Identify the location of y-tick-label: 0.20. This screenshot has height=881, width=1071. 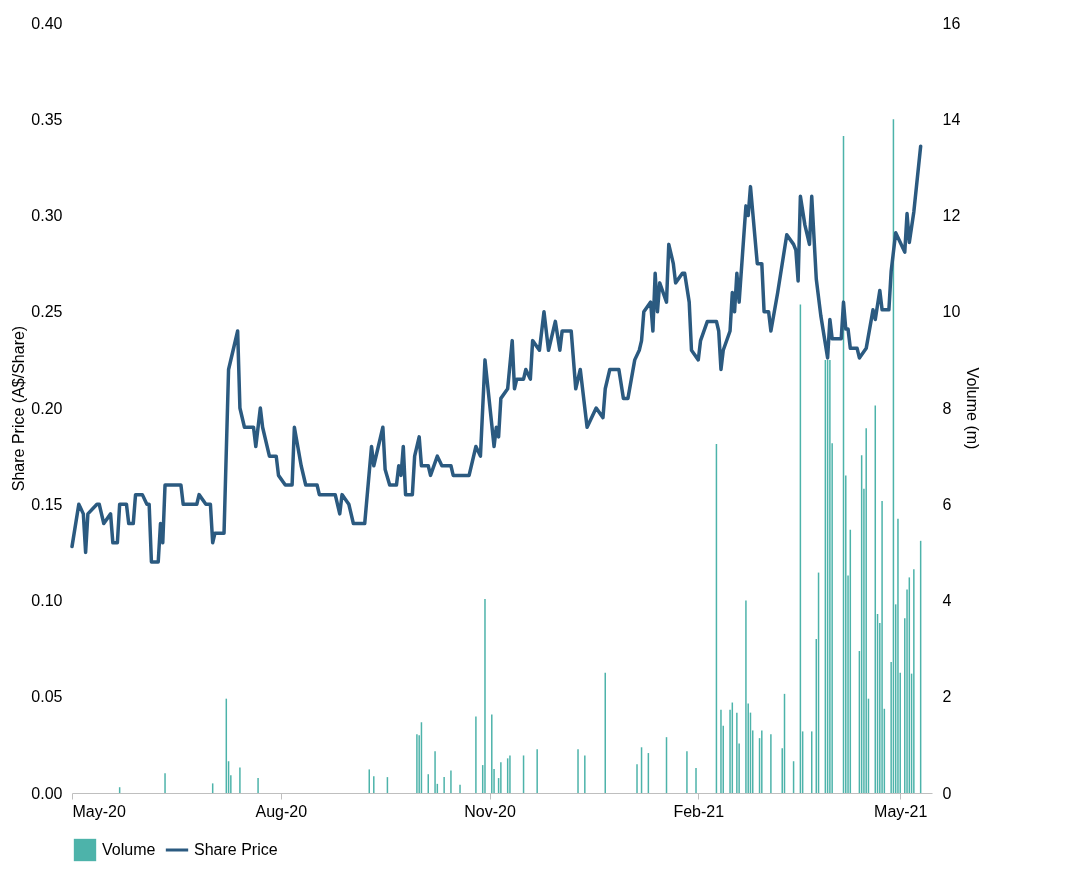
(47, 408).